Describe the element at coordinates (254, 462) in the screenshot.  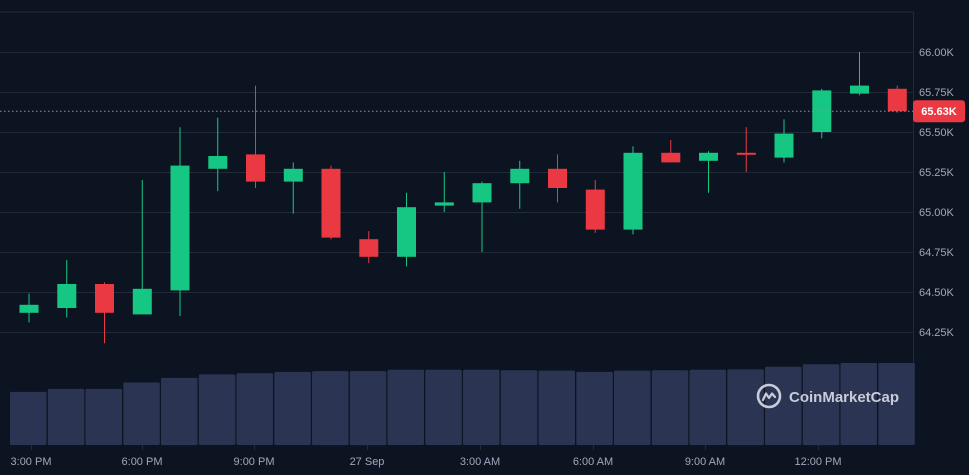
I see `x-tick-label: 9:00 PM` at that location.